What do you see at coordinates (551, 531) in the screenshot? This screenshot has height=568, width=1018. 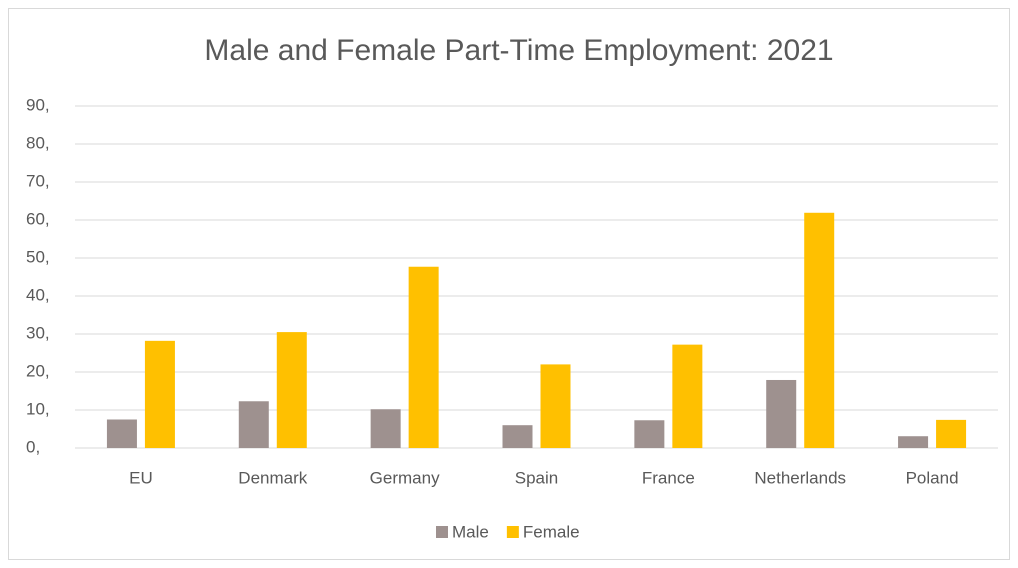 I see `legend-label: Female` at bounding box center [551, 531].